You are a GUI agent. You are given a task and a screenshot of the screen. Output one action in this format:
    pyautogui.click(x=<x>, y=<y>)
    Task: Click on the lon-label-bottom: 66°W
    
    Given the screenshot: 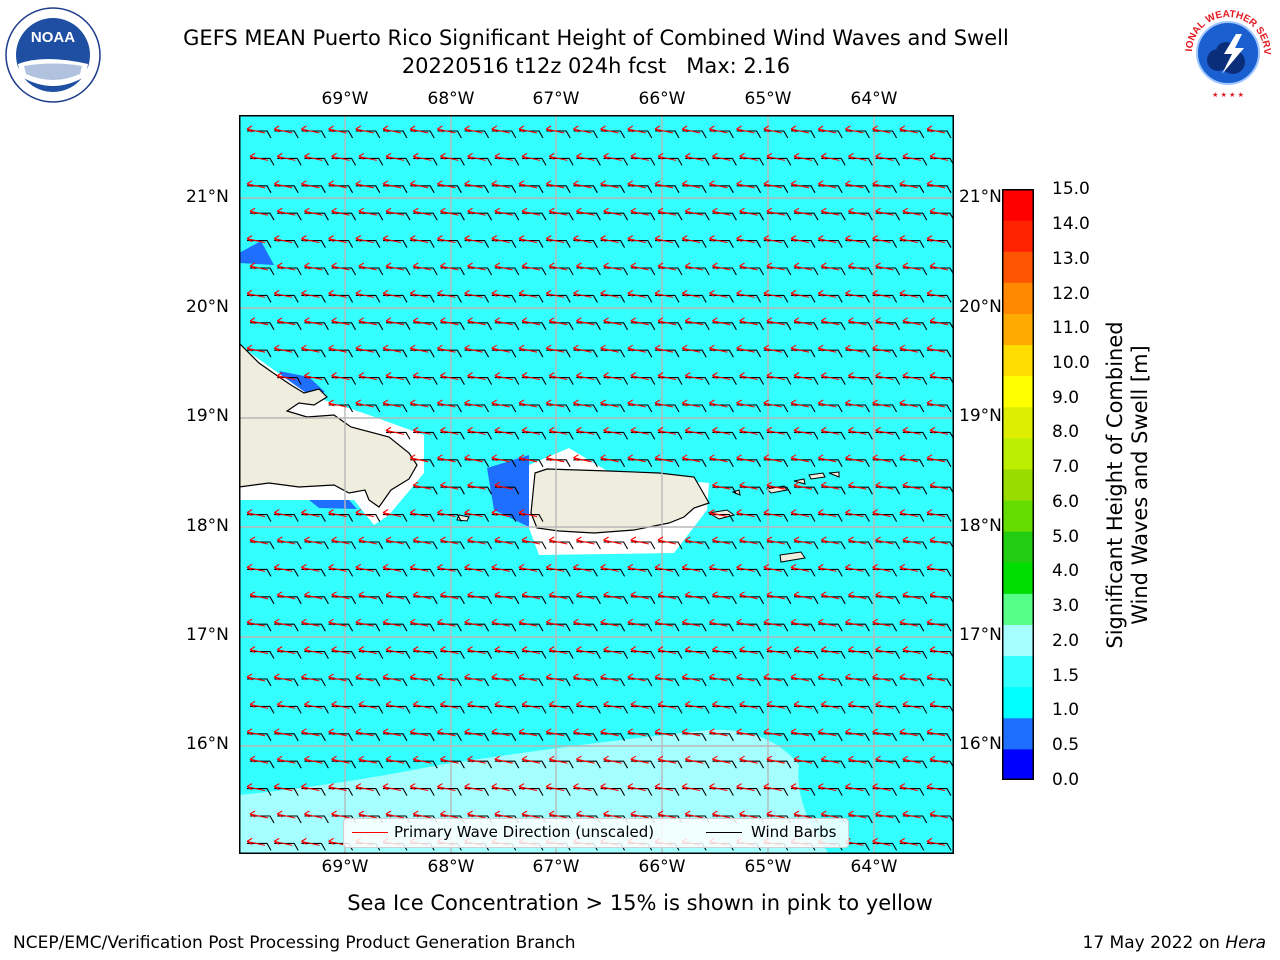 What is the action you would take?
    pyautogui.click(x=662, y=867)
    